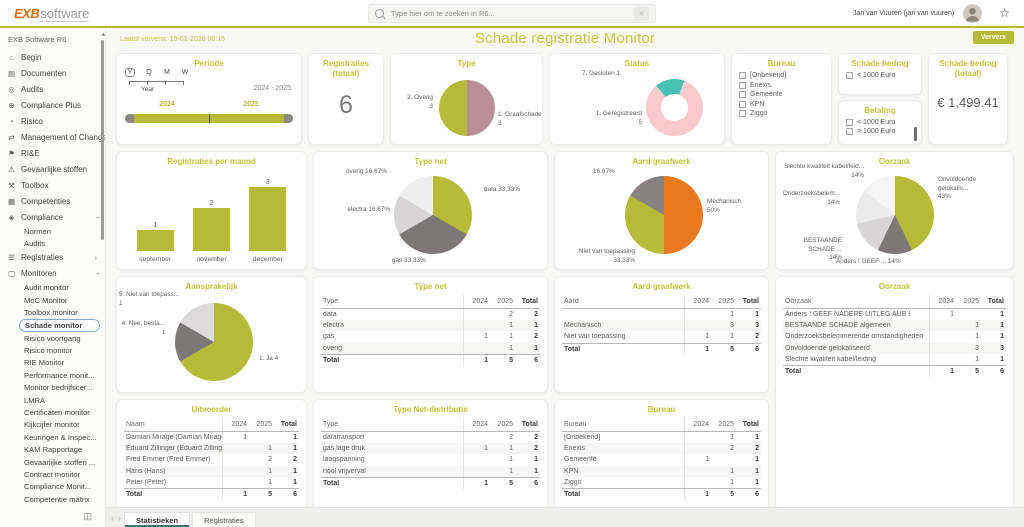 This screenshot has height=527, width=1024. I want to click on bar-category-label: november, so click(211, 259).